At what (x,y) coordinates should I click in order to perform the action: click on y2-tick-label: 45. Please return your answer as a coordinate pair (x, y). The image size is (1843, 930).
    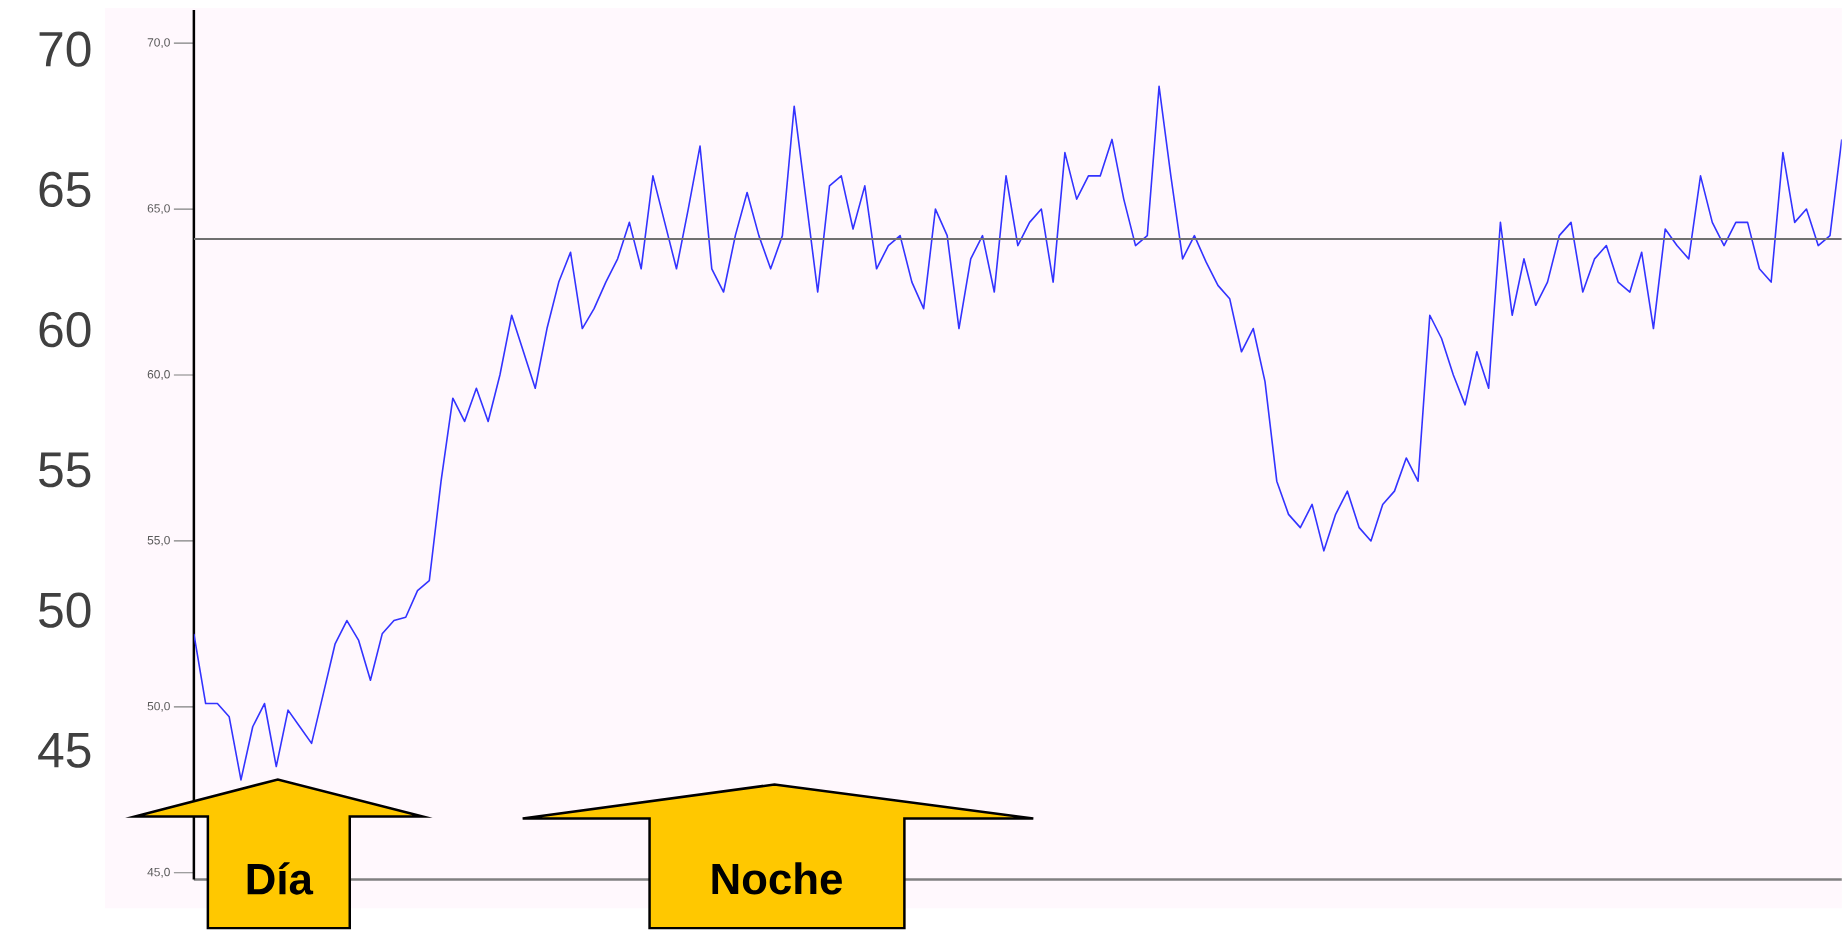
    Looking at the image, I should click on (64, 750).